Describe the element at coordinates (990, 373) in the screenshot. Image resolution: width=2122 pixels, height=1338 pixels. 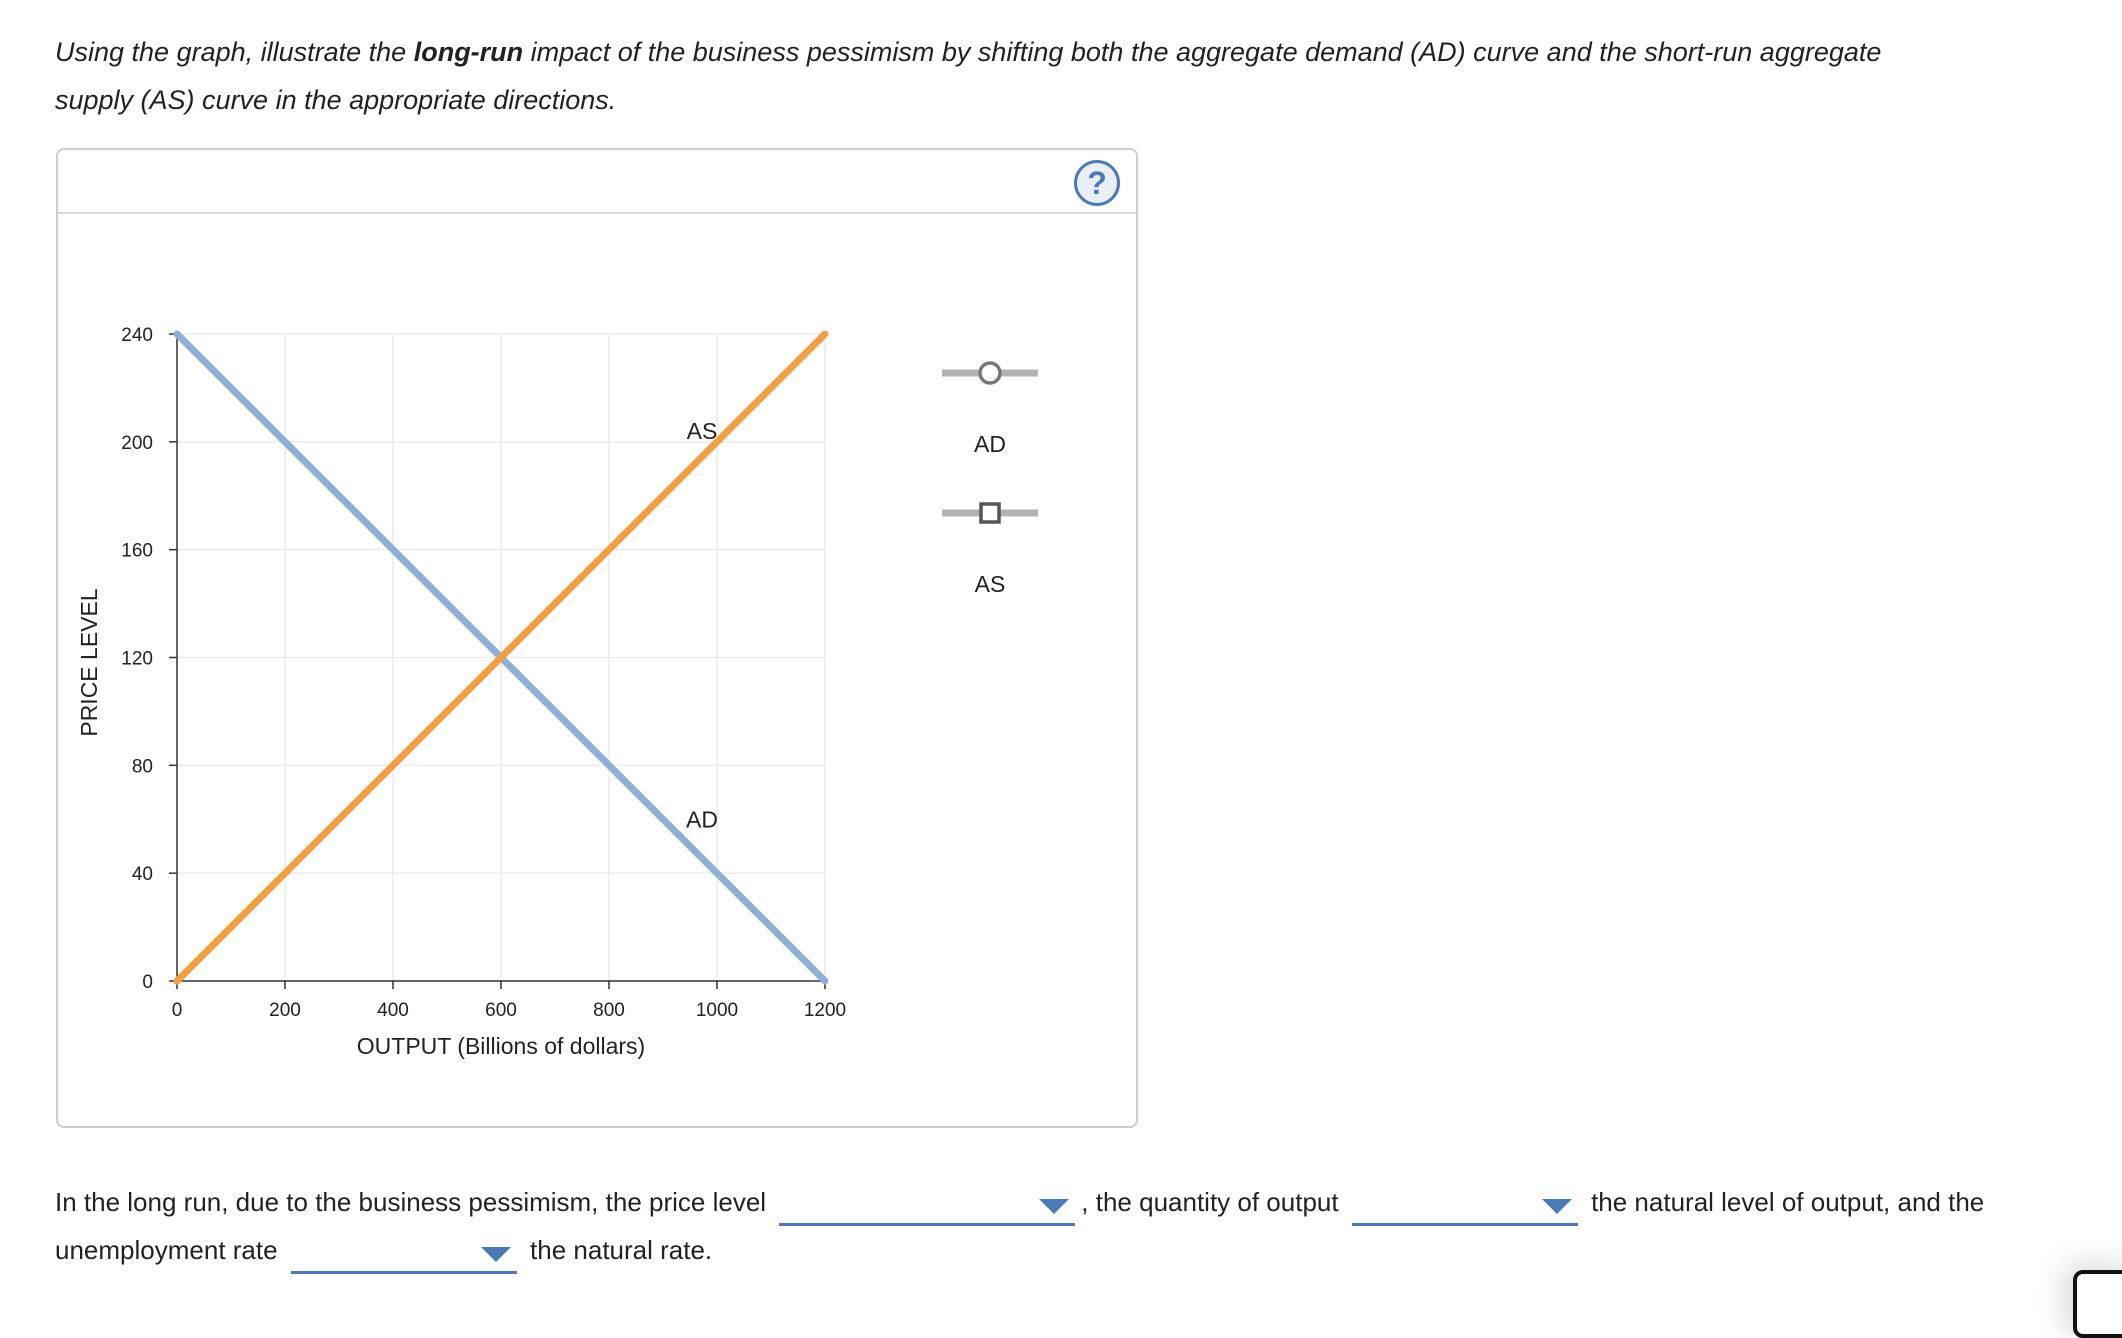
I see `ad-curve-tool-icon` at that location.